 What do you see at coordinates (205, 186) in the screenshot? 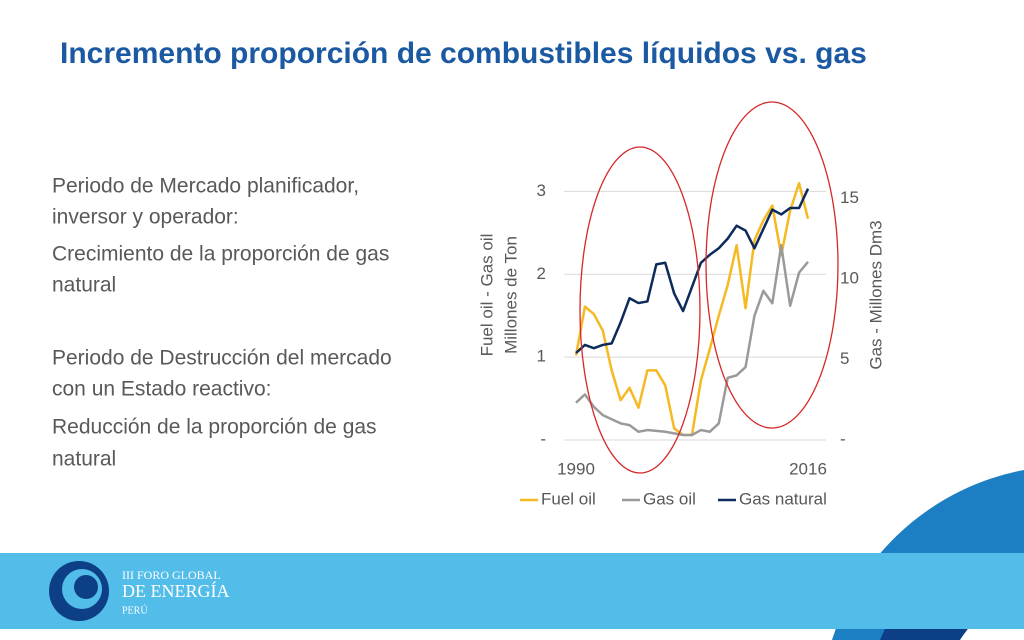
I see `paragraph-line: Periodo de Mercado planificador,` at bounding box center [205, 186].